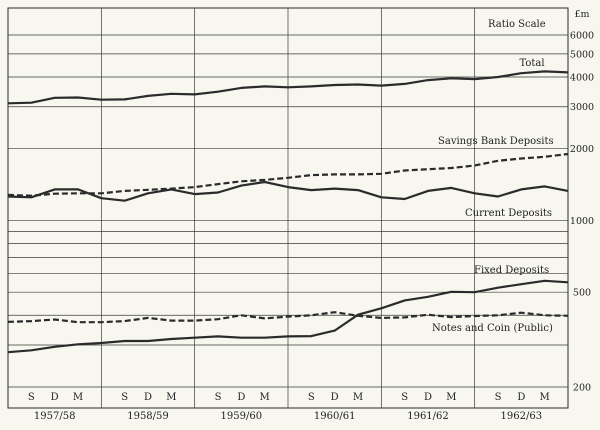 This screenshot has height=430, width=600. What do you see at coordinates (508, 213) in the screenshot?
I see `series-label-current-deposits: Current Deposits` at bounding box center [508, 213].